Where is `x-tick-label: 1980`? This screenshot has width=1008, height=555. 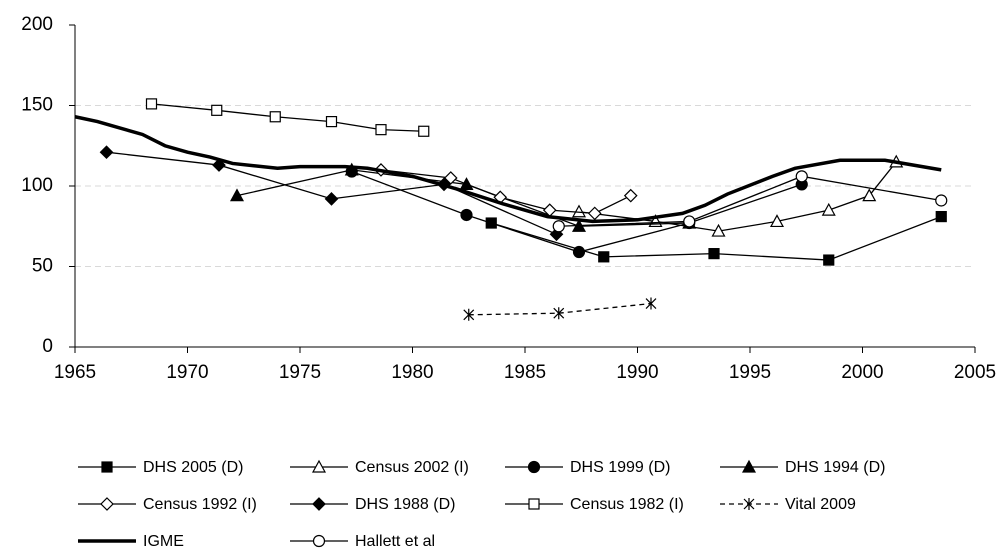 x-tick-label: 1980 is located at coordinates (412, 372).